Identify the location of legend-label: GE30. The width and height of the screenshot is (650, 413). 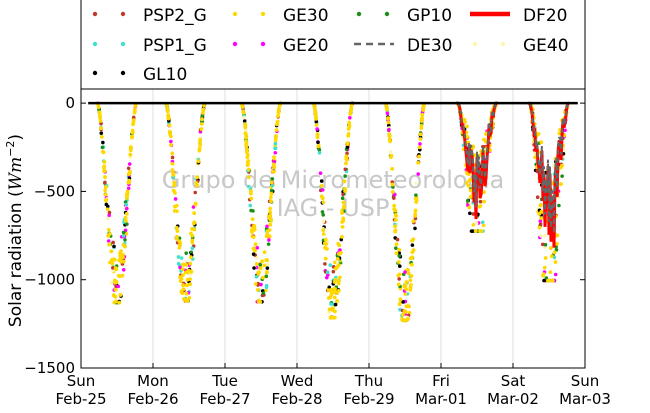
(306, 16).